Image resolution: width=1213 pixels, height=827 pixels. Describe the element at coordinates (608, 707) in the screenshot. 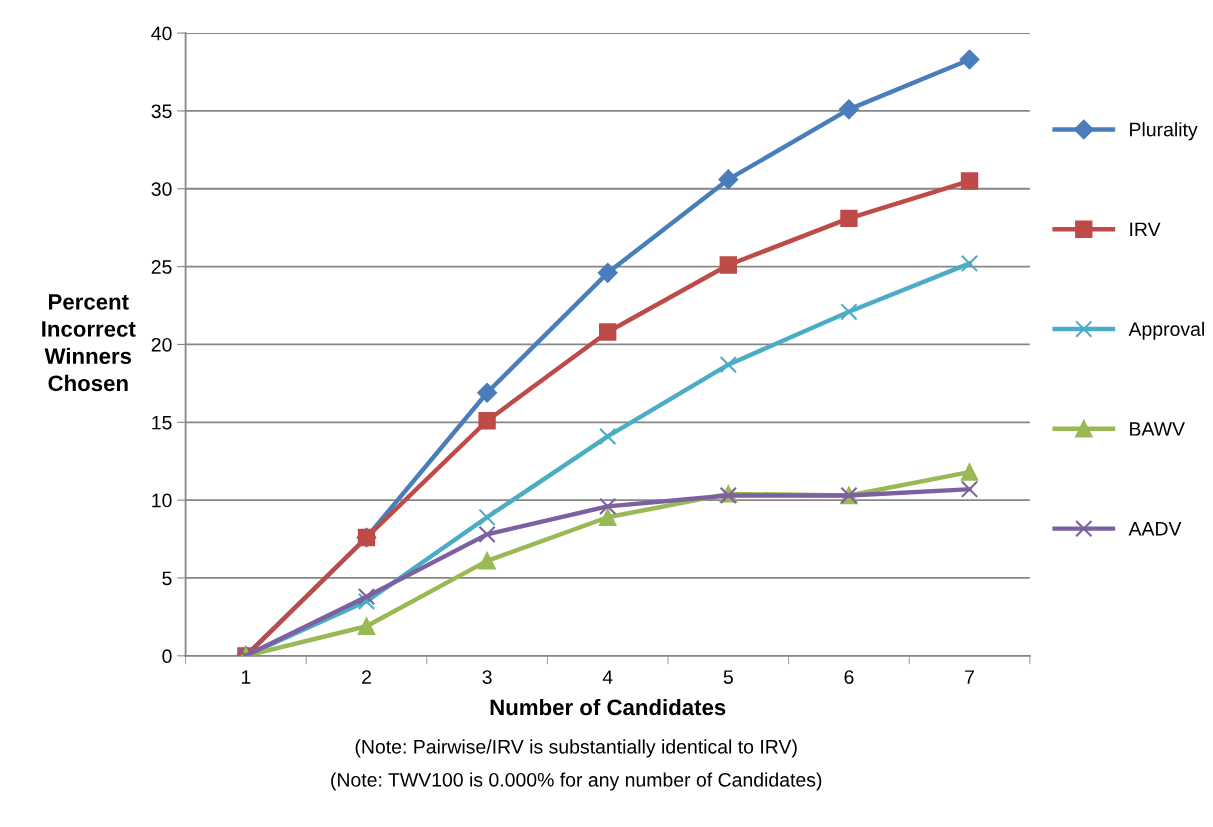

I see `x-axis-title: Number of Candidates` at that location.